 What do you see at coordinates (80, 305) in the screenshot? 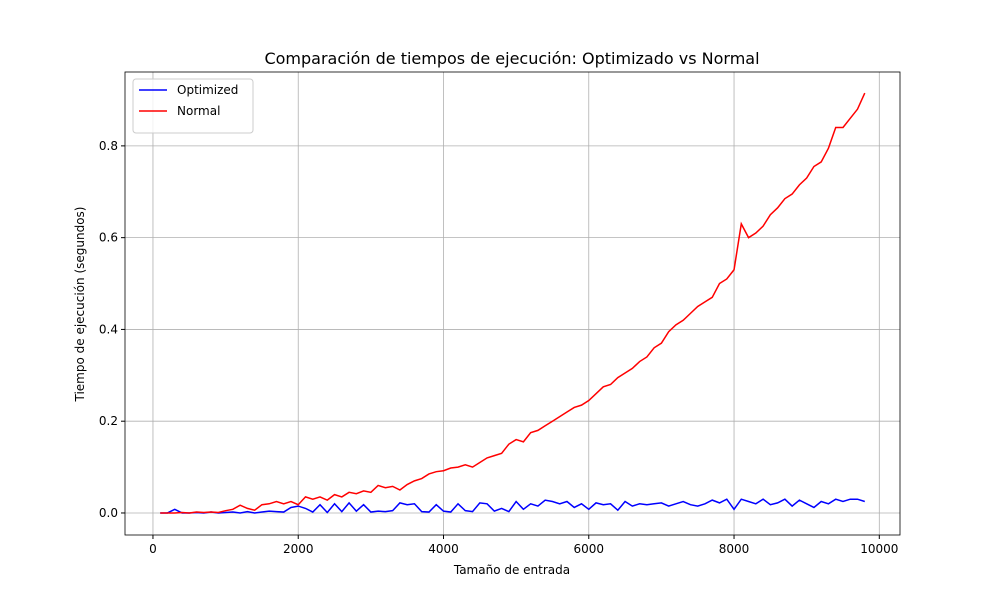
I see `y-axis-label: Tiempo de ejecución (segundos)` at bounding box center [80, 305].